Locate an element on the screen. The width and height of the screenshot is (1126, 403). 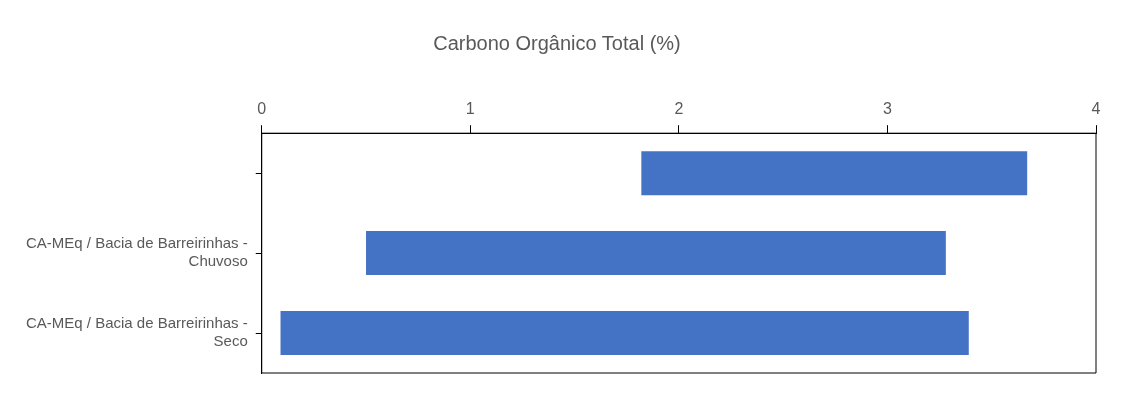
y-tick-label: CA-MEq / Bacia de Barreirinhas - Seco is located at coordinates (137, 332).